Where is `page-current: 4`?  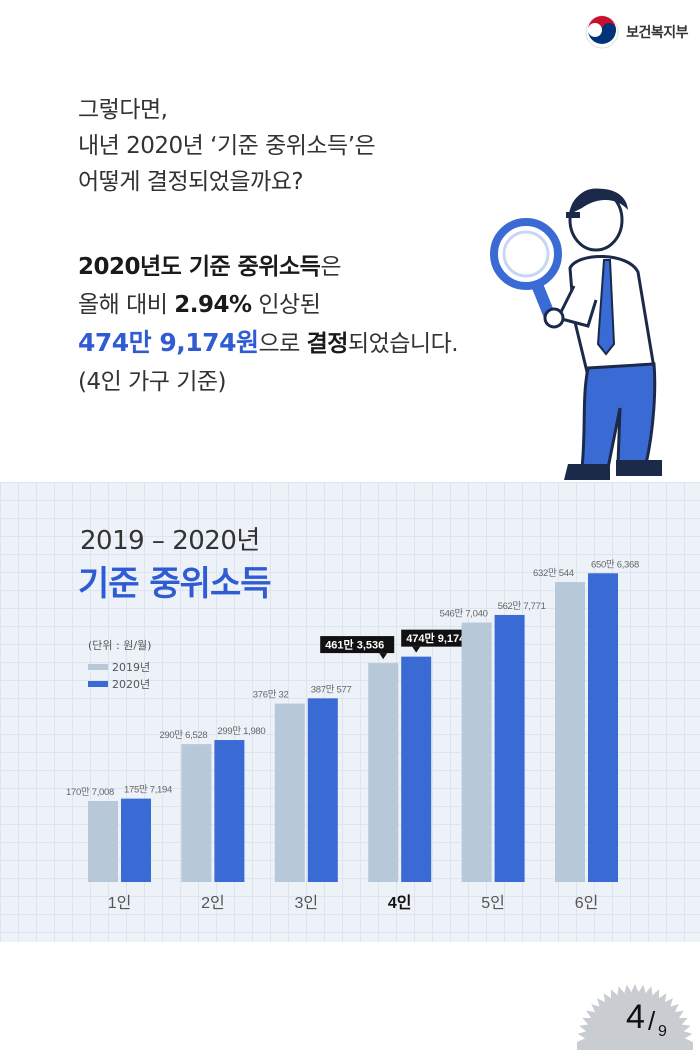
page-current: 4 is located at coordinates (635, 1017).